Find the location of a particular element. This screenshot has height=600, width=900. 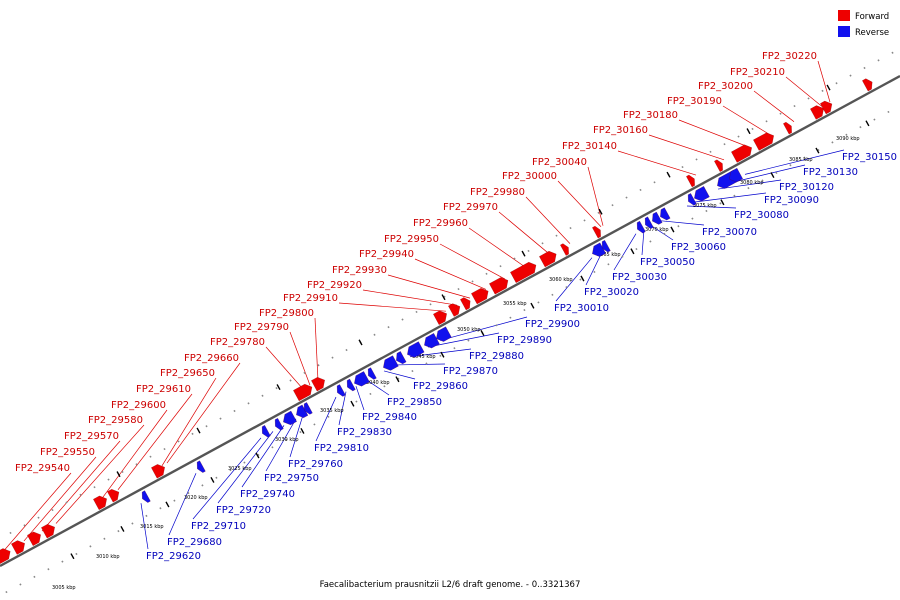

reverse-gene-label: FP2_29620 is located at coordinates (173, 556).